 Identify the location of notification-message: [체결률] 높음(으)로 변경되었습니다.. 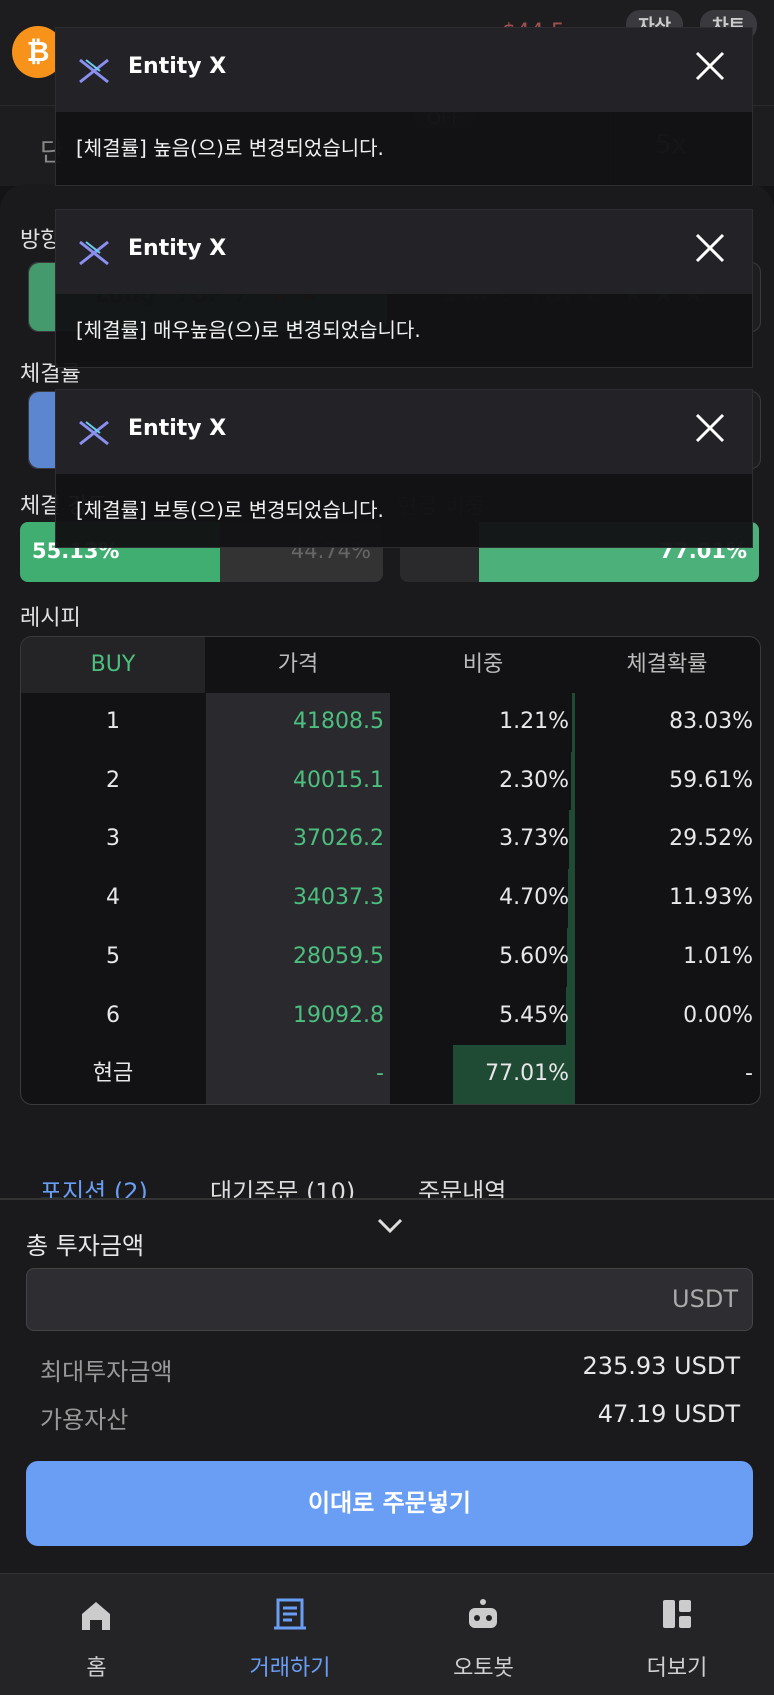
(230, 148).